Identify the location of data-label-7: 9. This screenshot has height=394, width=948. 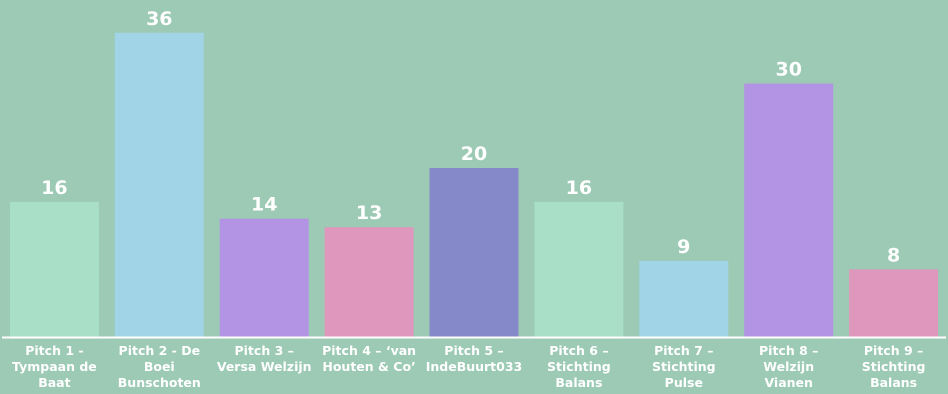
(683, 247).